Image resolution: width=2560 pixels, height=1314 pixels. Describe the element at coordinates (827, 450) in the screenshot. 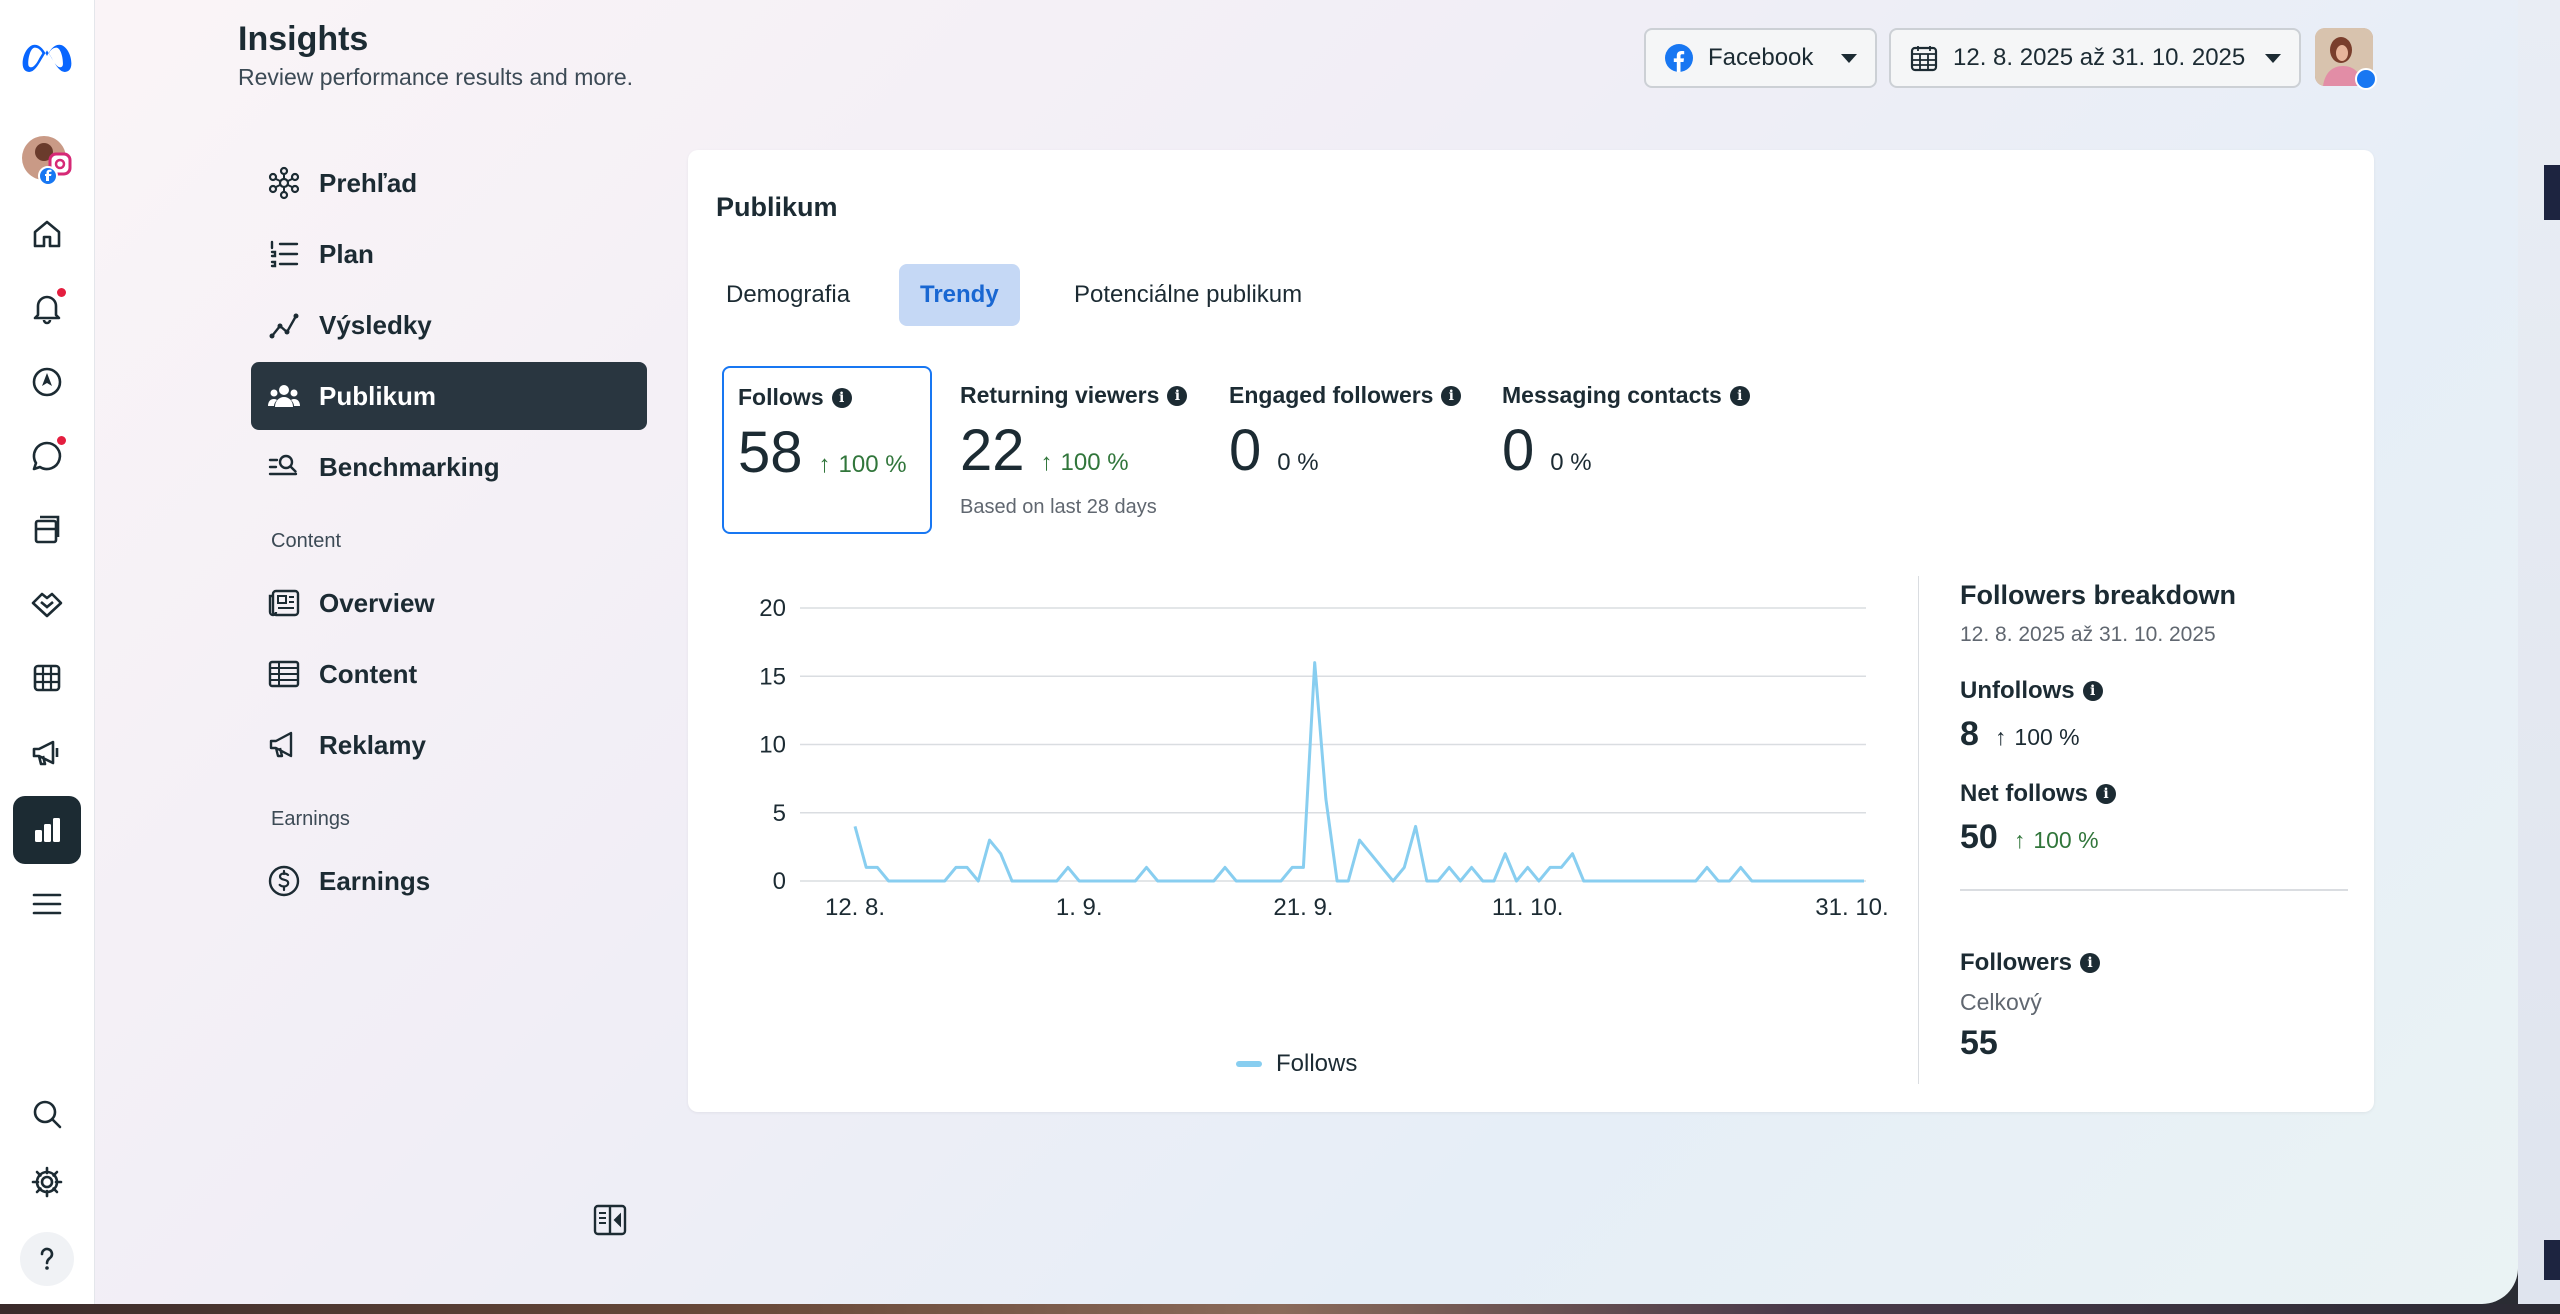

I see `metric-follows: Follows i 58 ↑ 100 %` at that location.